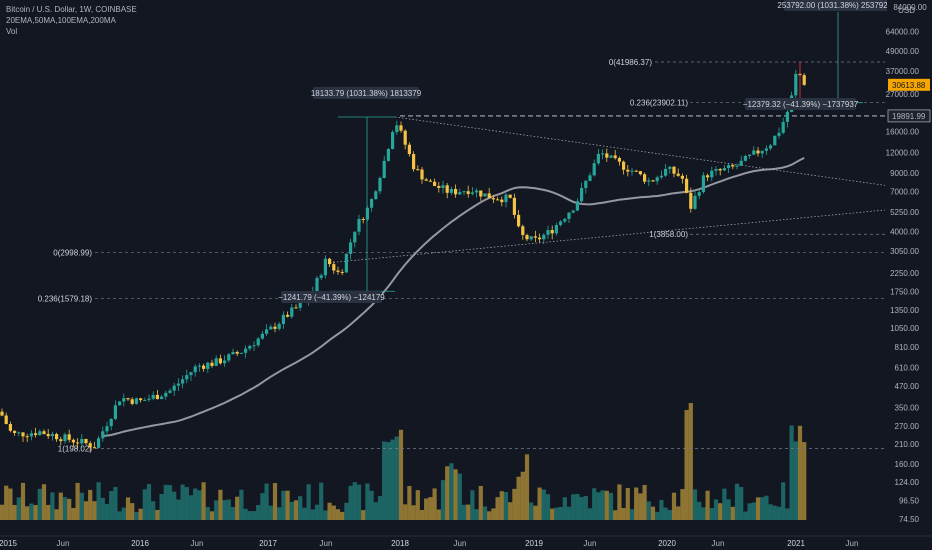  I want to click on price-tick: 74.50, so click(909, 519).